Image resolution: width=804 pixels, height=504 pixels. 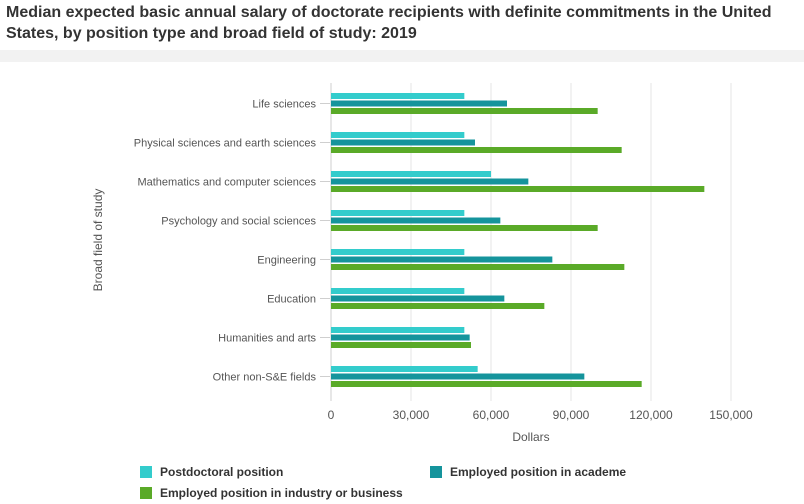 I want to click on legend-swatch-postdoctoral, so click(x=146, y=472).